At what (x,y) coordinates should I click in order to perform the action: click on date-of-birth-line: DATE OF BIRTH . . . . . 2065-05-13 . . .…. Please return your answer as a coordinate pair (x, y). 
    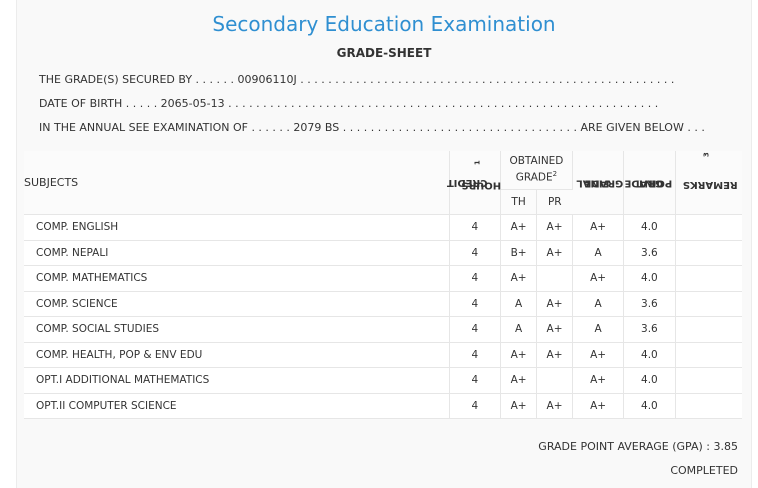
    Looking at the image, I should click on (349, 103).